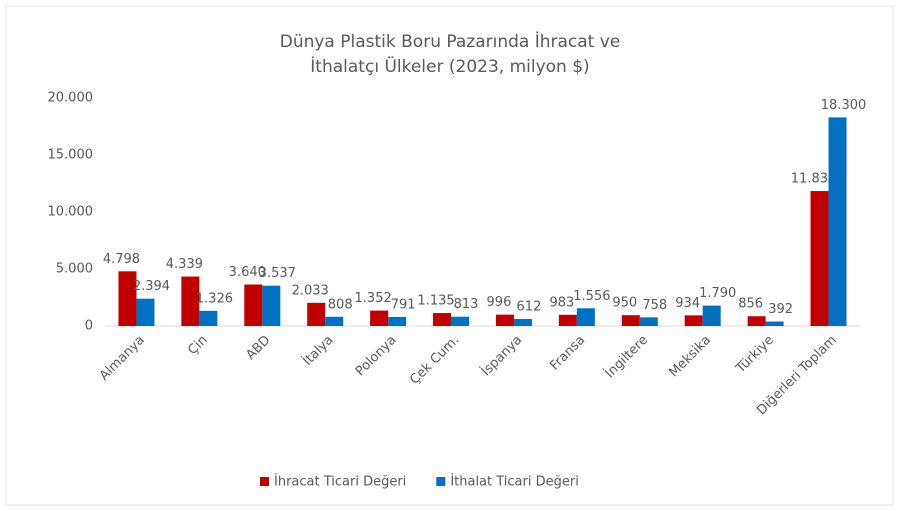 This screenshot has width=899, height=511. Describe the element at coordinates (310, 290) in the screenshot. I see `data-label: 2.033` at that location.